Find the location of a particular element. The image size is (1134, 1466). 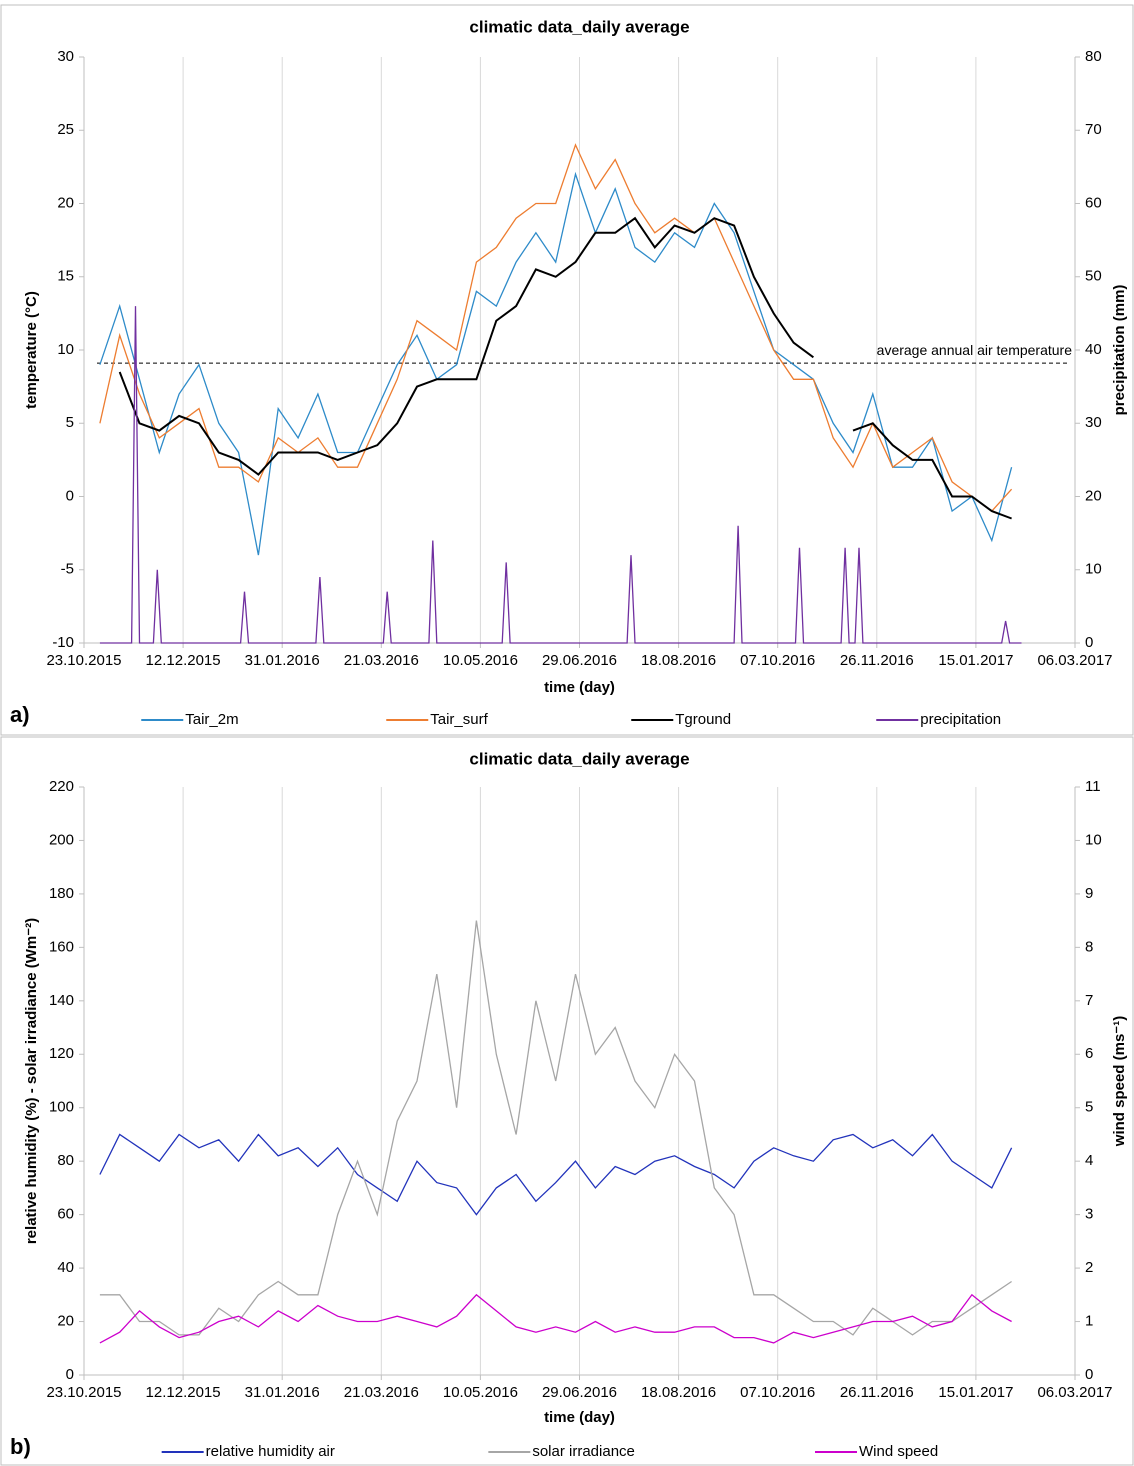

y-tick-label: 120 is located at coordinates (61, 1053).